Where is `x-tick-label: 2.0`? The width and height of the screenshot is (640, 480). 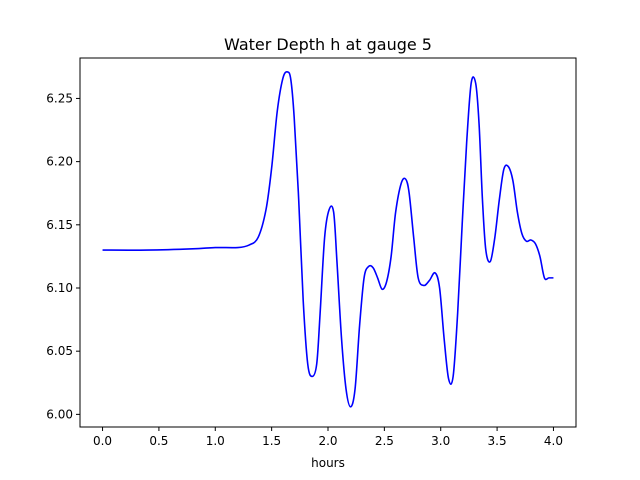
x-tick-label: 2.0 is located at coordinates (327, 441).